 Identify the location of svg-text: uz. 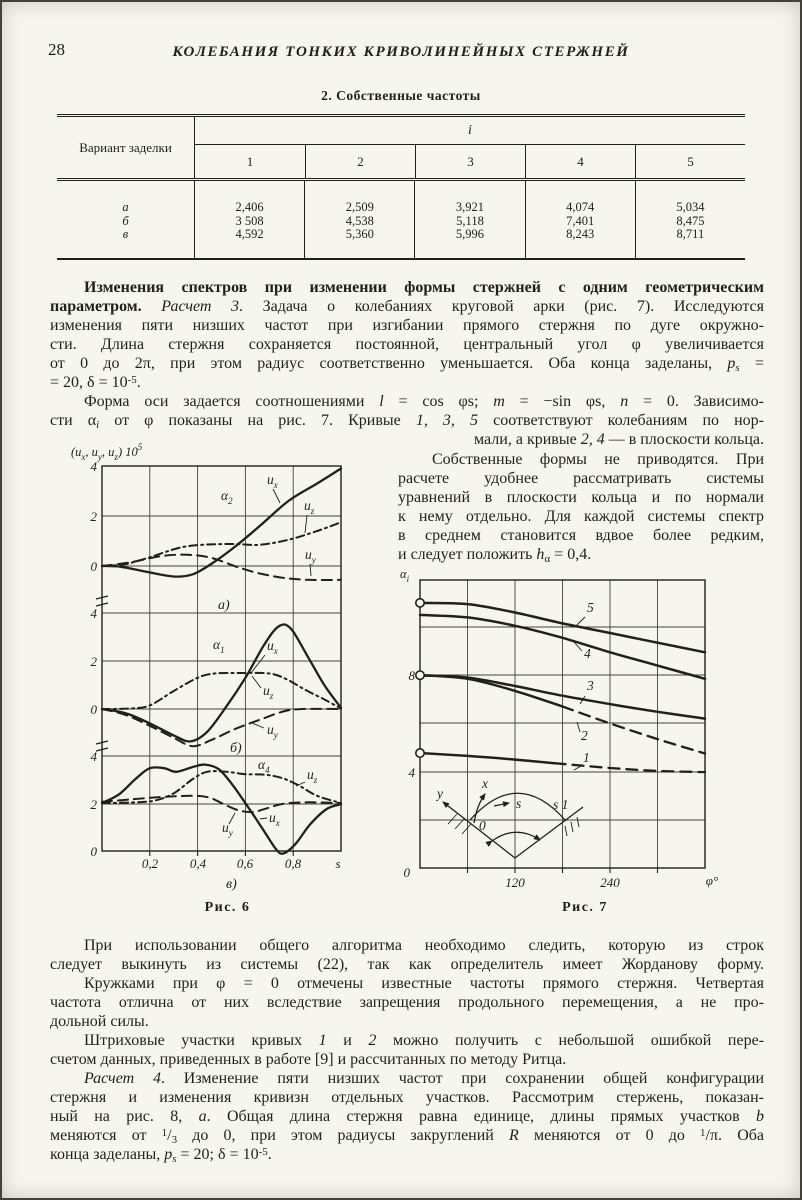
(312, 776).